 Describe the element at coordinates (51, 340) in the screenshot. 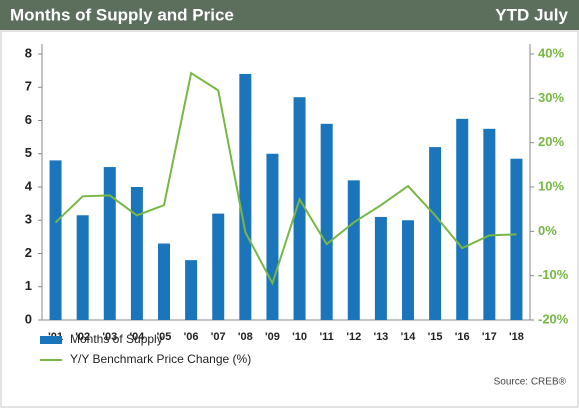

I see `legend-swatch` at that location.